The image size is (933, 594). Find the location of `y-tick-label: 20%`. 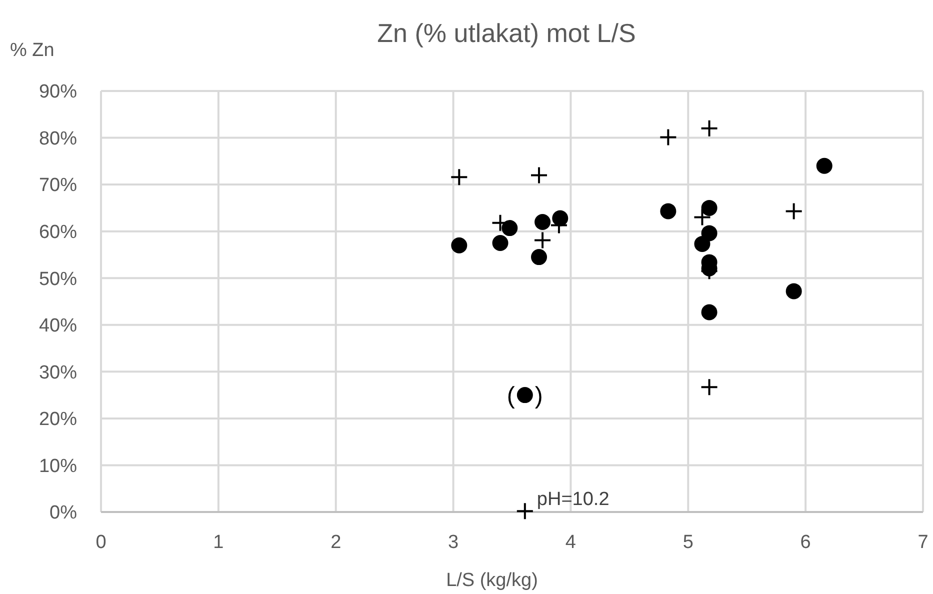

y-tick-label: 20% is located at coordinates (58, 419).